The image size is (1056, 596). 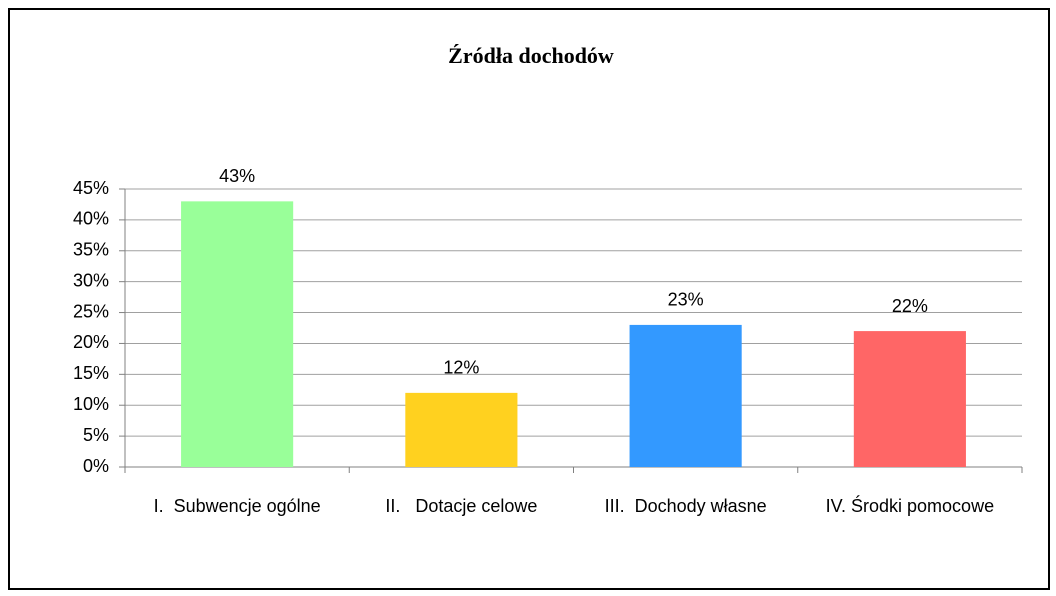 What do you see at coordinates (91, 342) in the screenshot?
I see `y-tick-label: 20%` at bounding box center [91, 342].